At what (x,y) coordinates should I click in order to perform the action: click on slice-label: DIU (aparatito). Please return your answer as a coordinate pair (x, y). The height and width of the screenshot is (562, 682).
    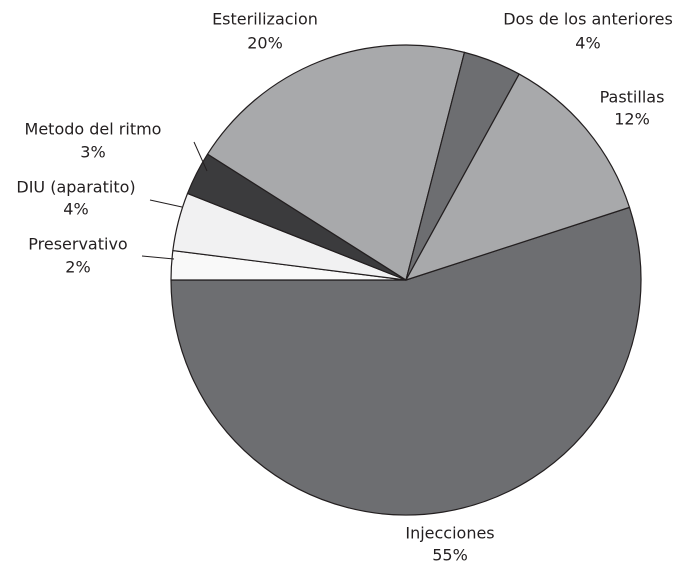
    Looking at the image, I should click on (75, 187).